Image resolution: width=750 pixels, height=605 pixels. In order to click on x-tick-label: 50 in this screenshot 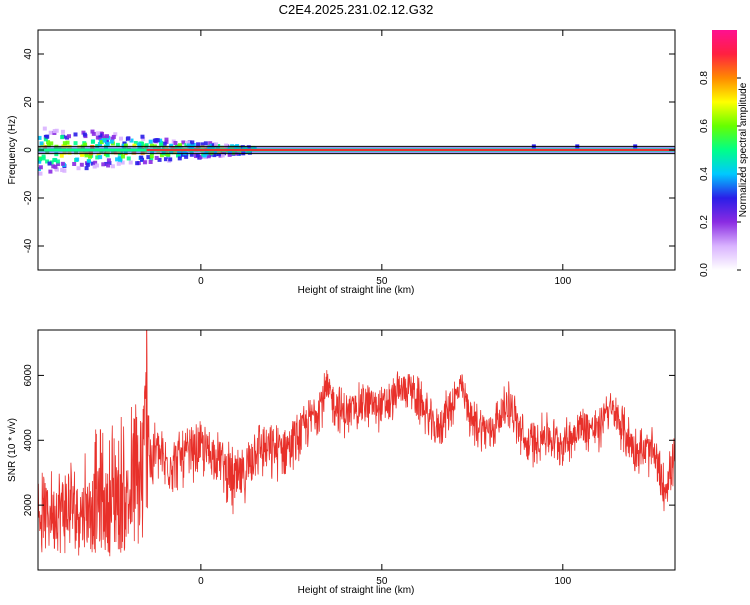, I will do `click(382, 581)`.